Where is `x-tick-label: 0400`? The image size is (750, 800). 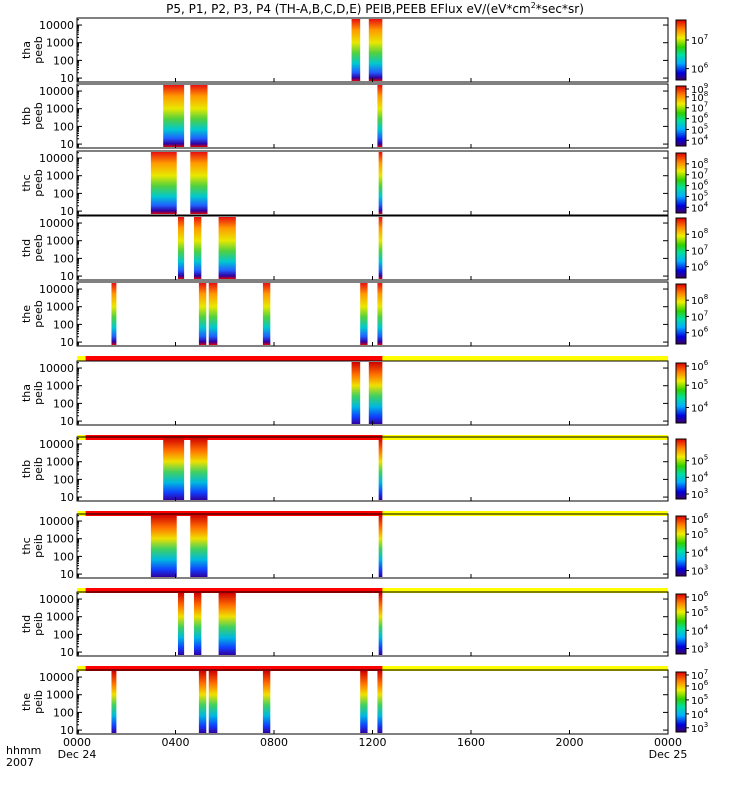
x-tick-label: 0400 is located at coordinates (176, 742).